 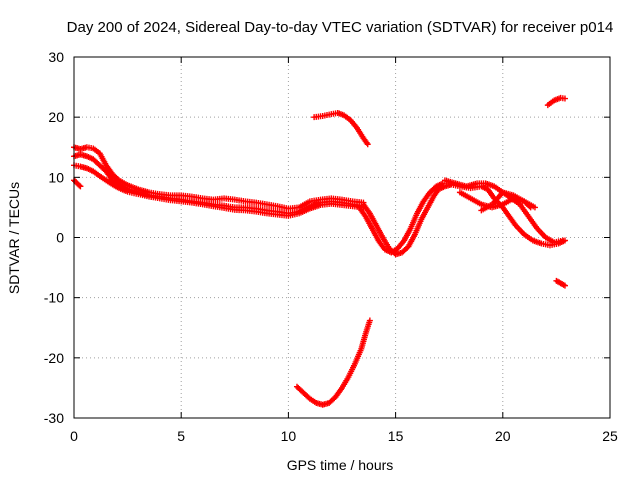 What do you see at coordinates (289, 436) in the screenshot?
I see `x-tick-label: 10` at bounding box center [289, 436].